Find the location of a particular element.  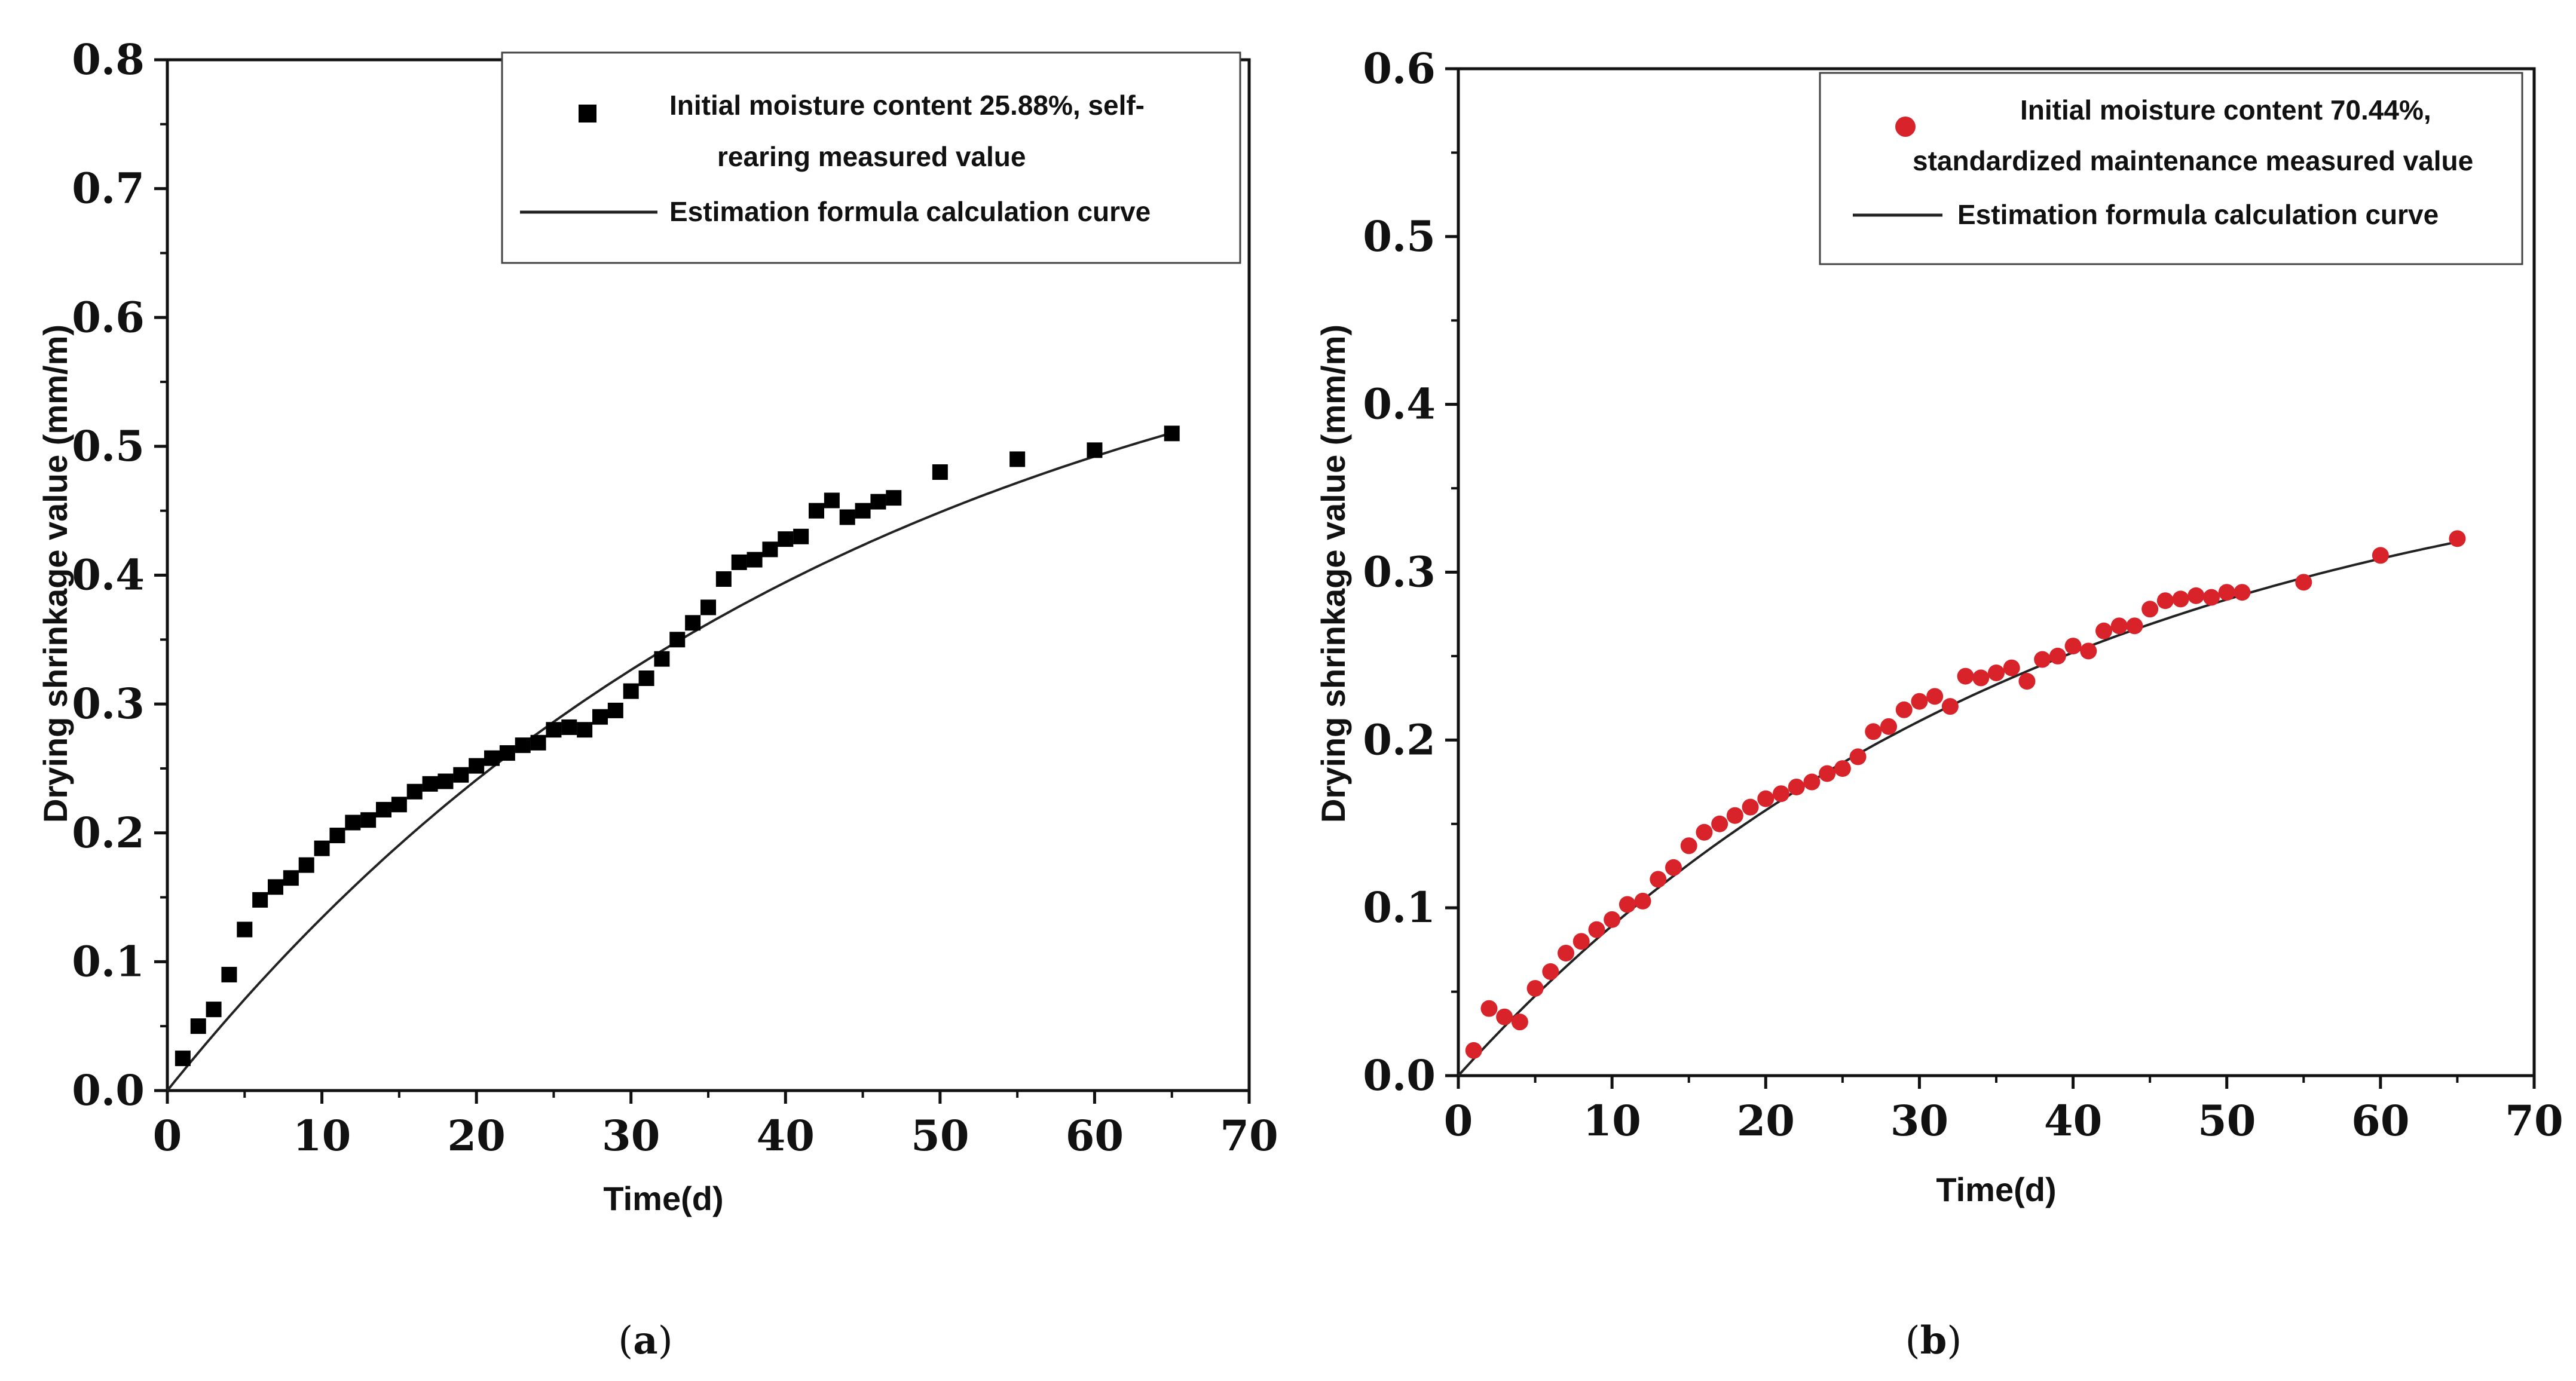

x-tick-label: 10 is located at coordinates (1612, 1121).